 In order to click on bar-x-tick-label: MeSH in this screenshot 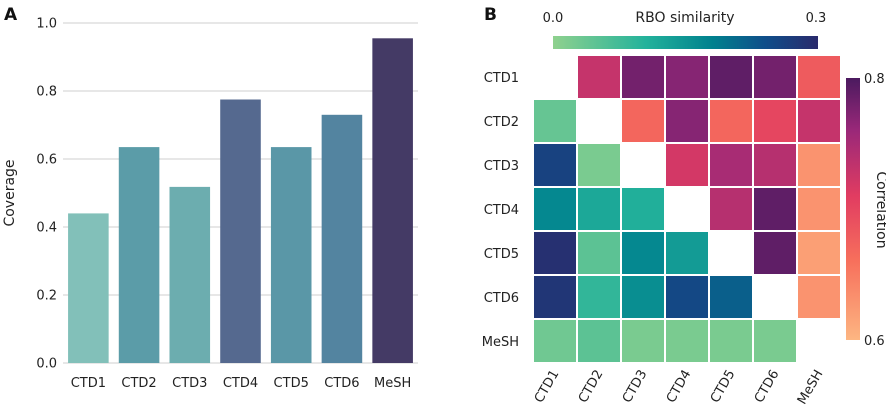, I will do `click(392, 383)`.